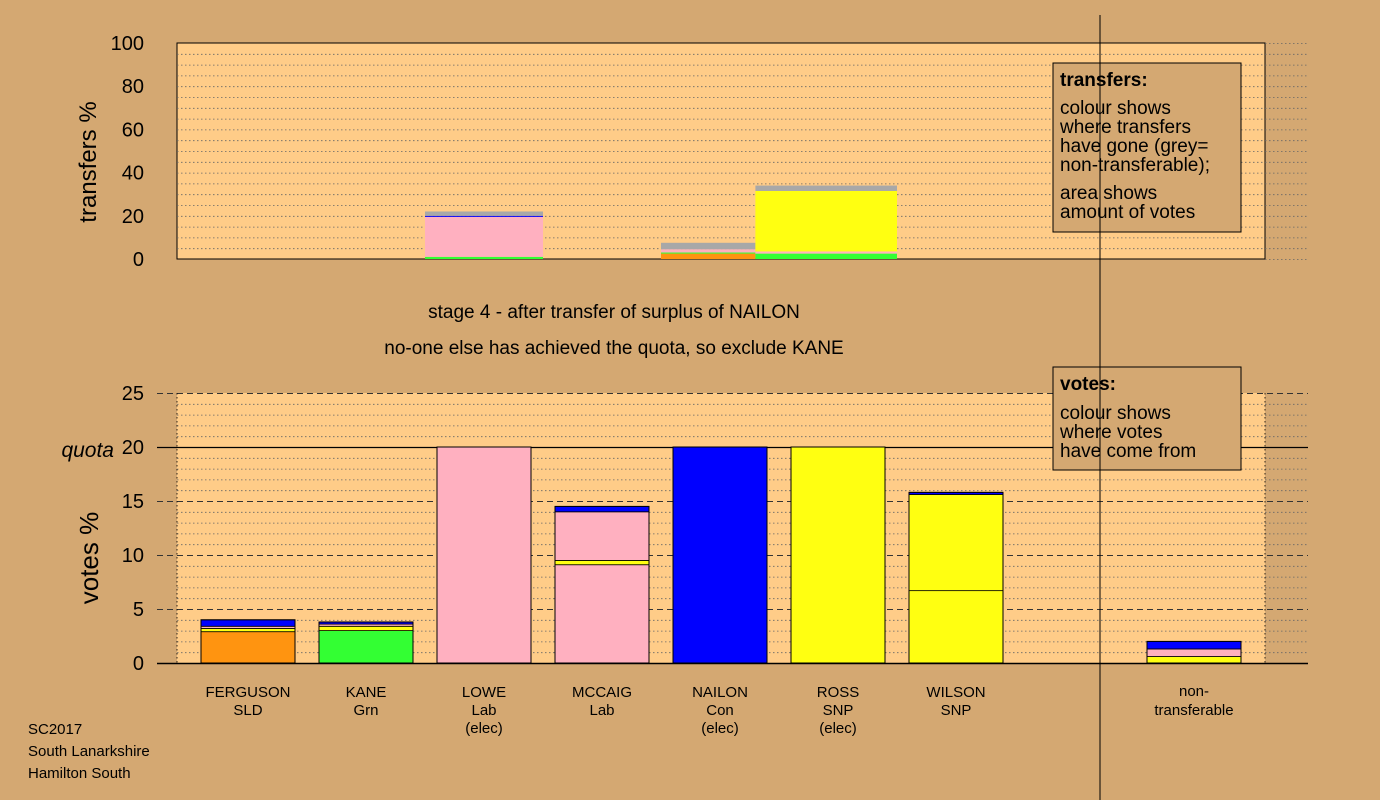 Image resolution: width=1380 pixels, height=800 pixels. I want to click on transfers-bars, so click(661, 222).